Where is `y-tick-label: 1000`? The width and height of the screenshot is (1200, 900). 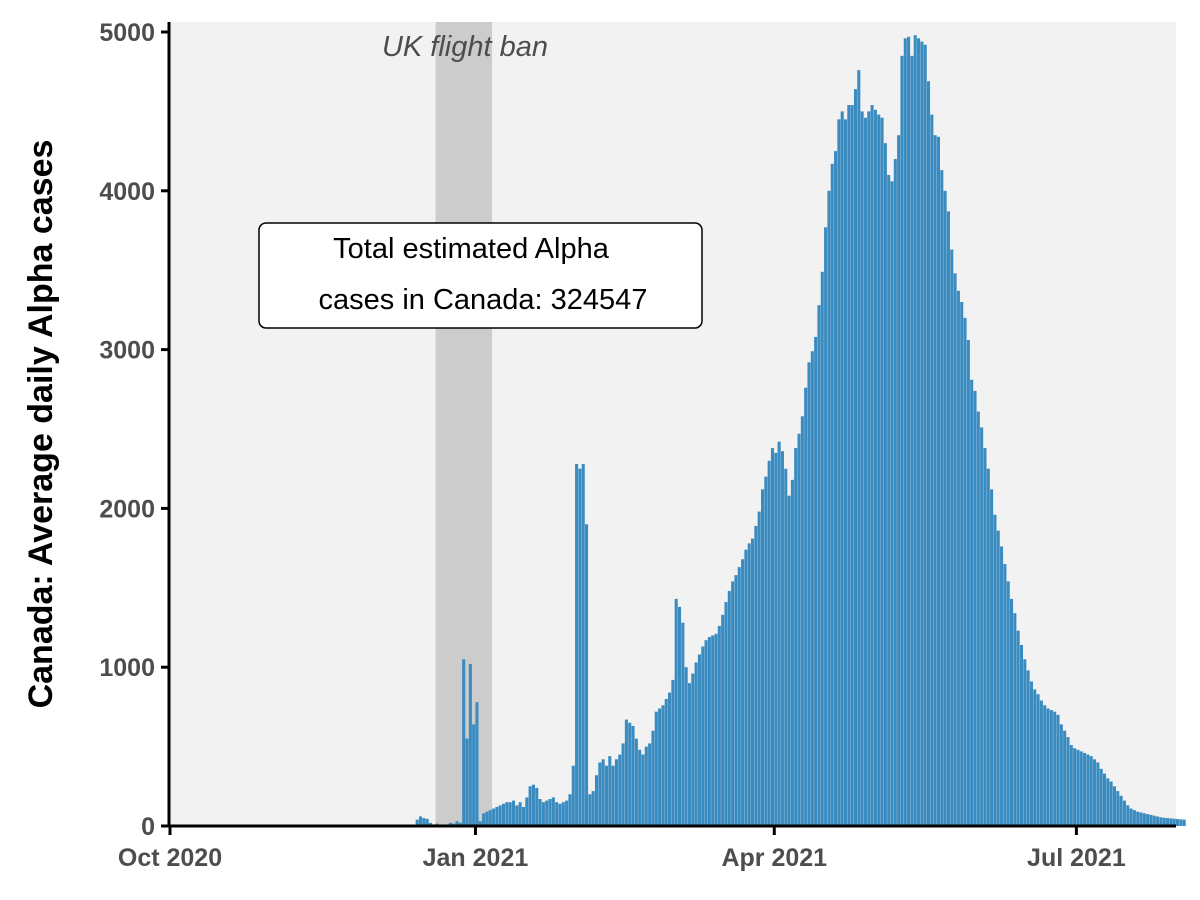 y-tick-label: 1000 is located at coordinates (127, 668).